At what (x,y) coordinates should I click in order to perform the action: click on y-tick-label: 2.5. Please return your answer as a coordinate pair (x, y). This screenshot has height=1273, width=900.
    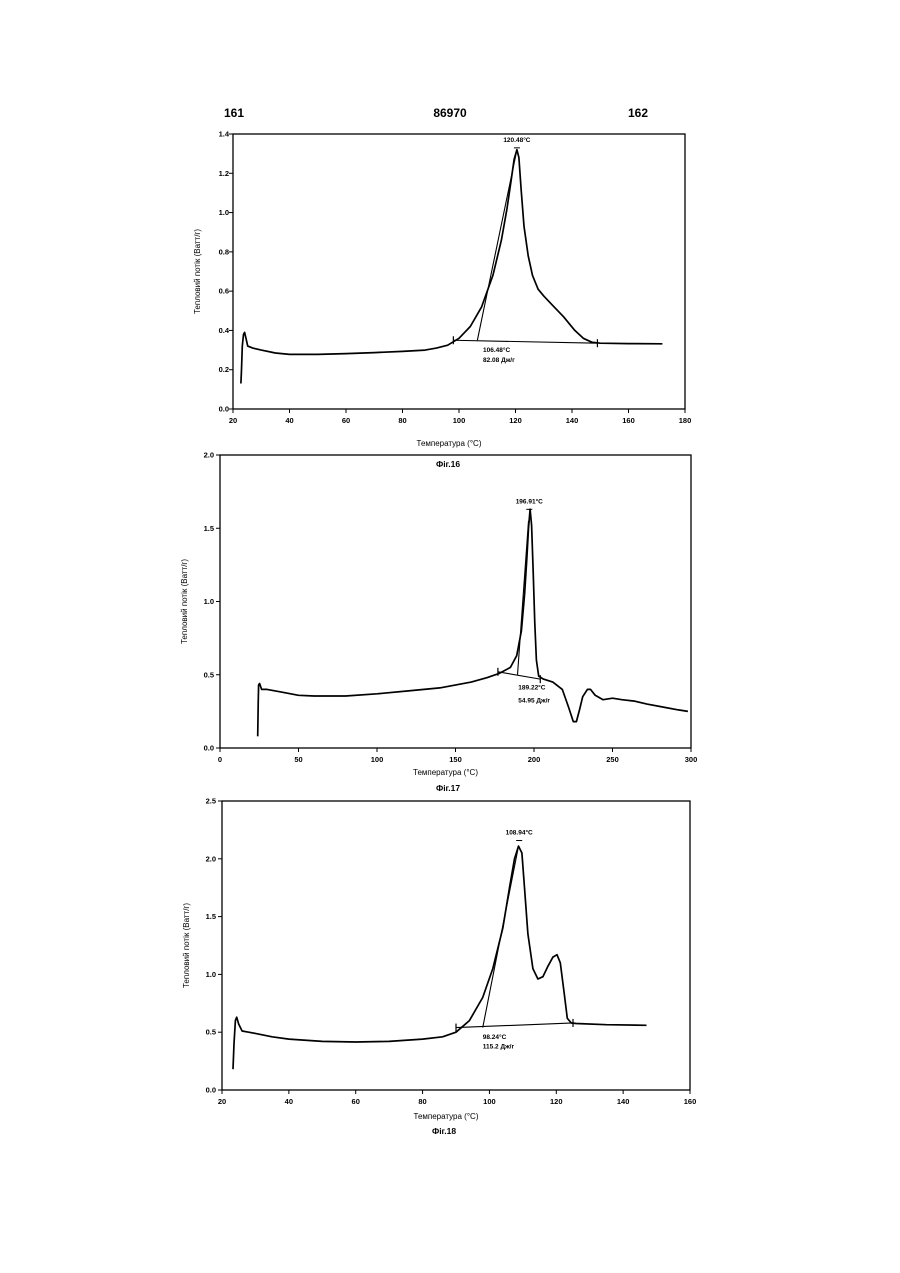
    Looking at the image, I should click on (211, 801).